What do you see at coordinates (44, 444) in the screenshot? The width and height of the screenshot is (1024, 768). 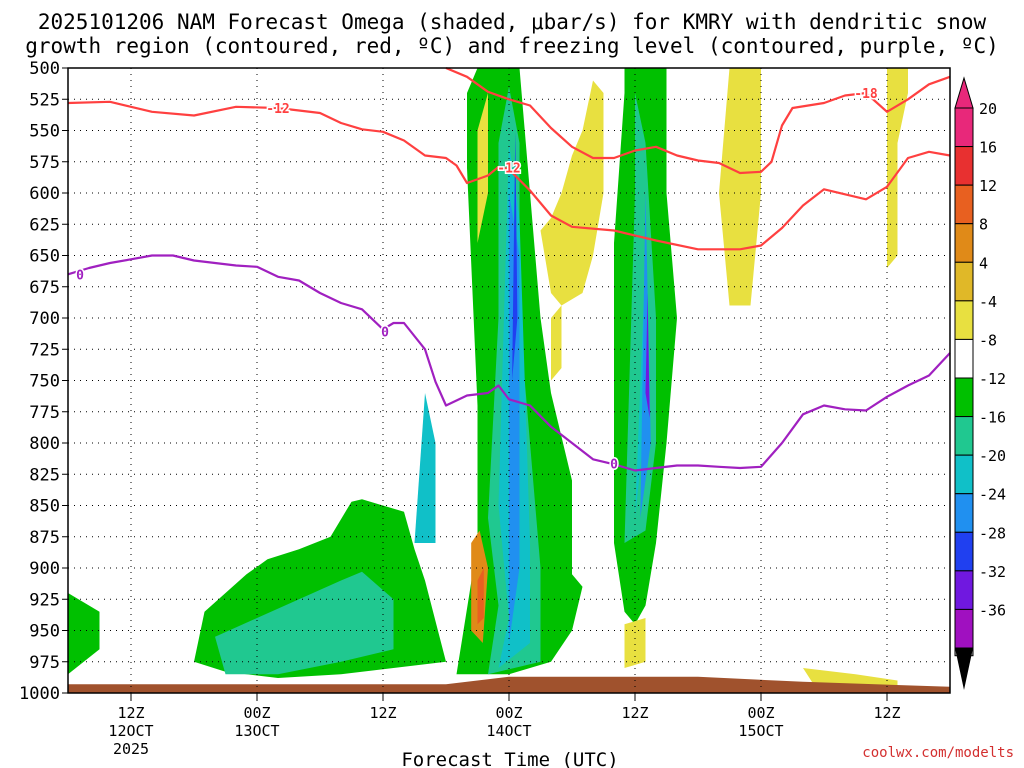 I see `y-tick-label: 800` at bounding box center [44, 444].